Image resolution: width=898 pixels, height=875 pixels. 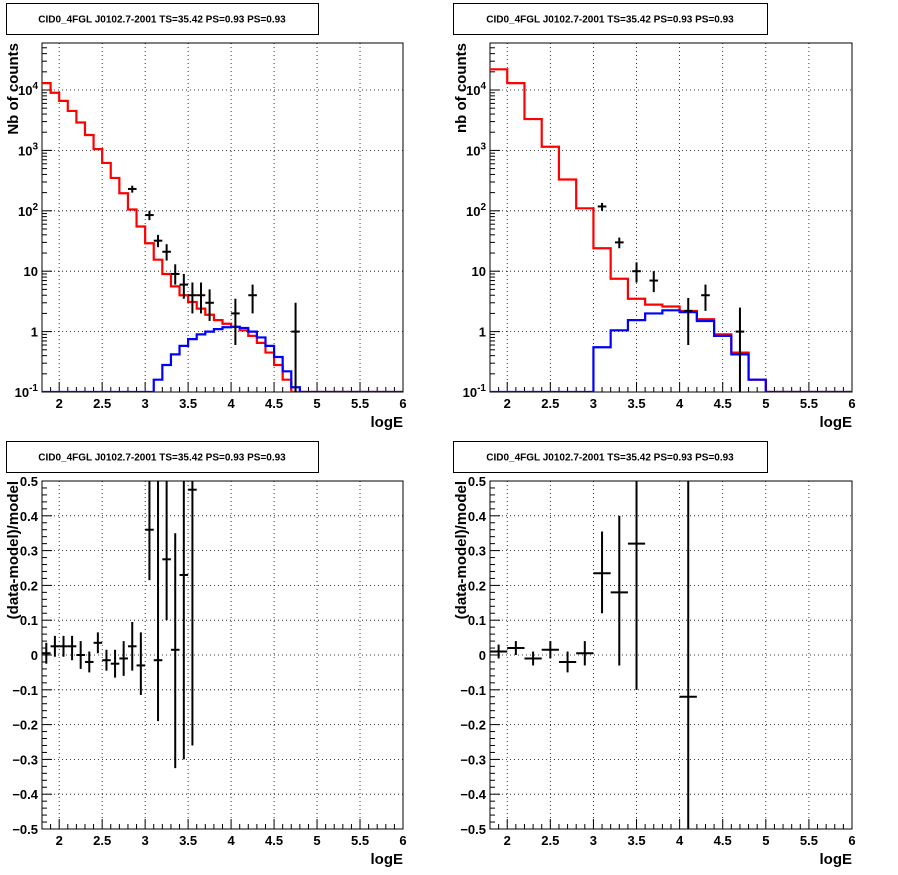 What do you see at coordinates (28, 149) in the screenshot?
I see `y-tick-label: 10³` at bounding box center [28, 149].